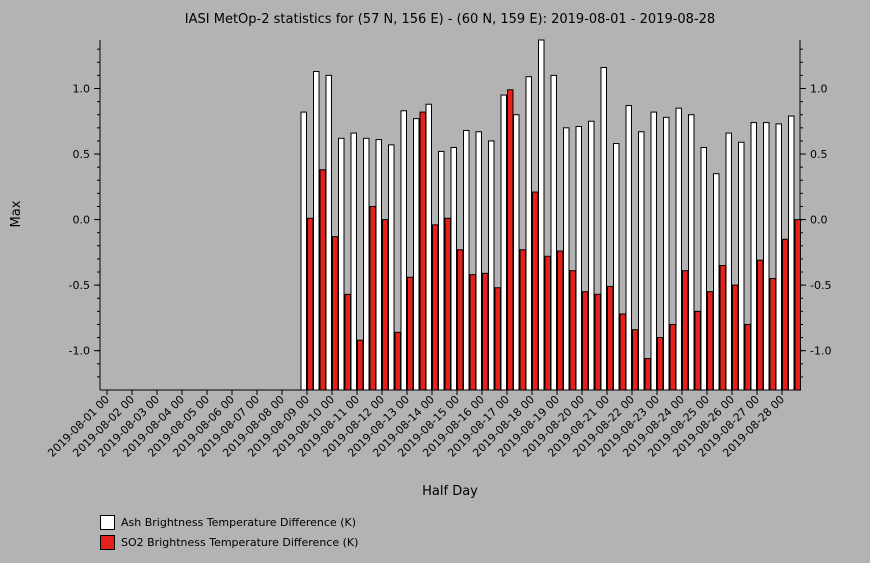  What do you see at coordinates (107, 542) in the screenshot?
I see `legend-swatch-so2` at bounding box center [107, 542].